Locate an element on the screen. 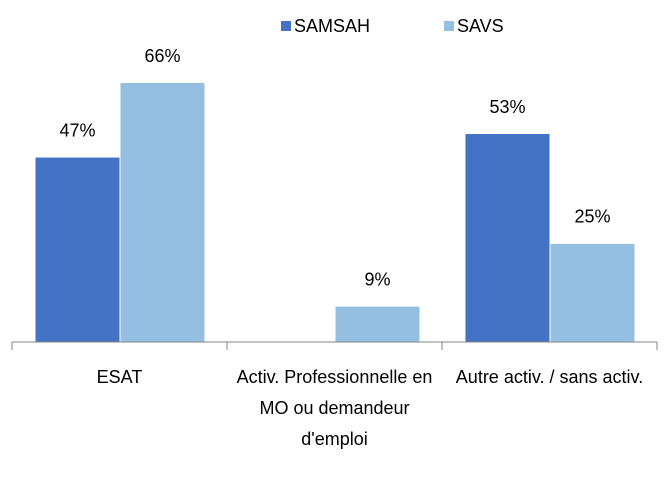 The width and height of the screenshot is (665, 482). legend-label: SAVS is located at coordinates (480, 26).